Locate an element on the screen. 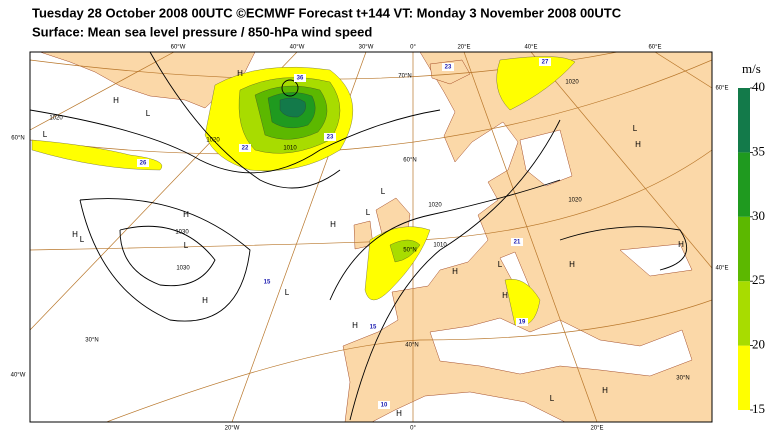  graticule-label: 70°N is located at coordinates (404, 77).